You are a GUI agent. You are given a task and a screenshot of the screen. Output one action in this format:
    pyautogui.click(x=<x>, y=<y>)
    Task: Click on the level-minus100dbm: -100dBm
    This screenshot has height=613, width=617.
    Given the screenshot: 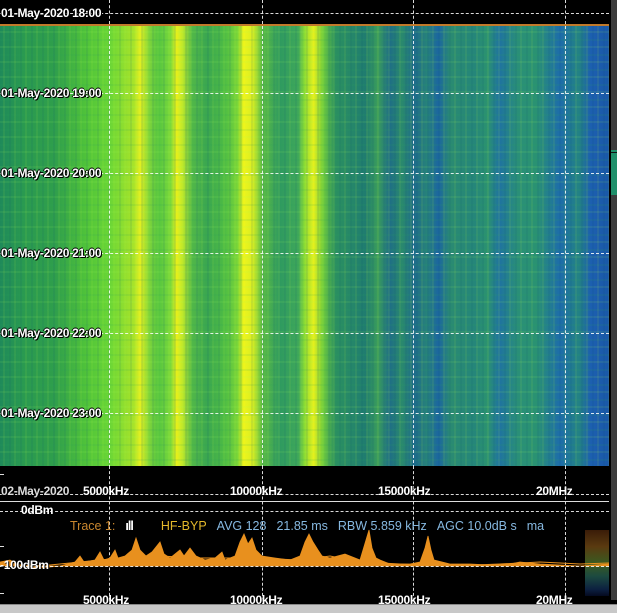 What is the action you would take?
    pyautogui.click(x=24, y=565)
    